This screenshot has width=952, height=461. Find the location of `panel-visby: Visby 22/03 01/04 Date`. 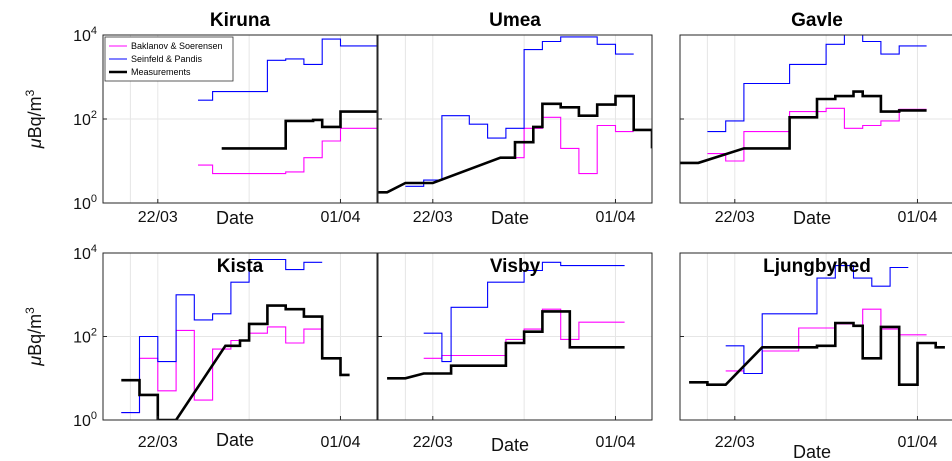

panel-visby: Visby 22/03 01/04 Date is located at coordinates (515, 353).